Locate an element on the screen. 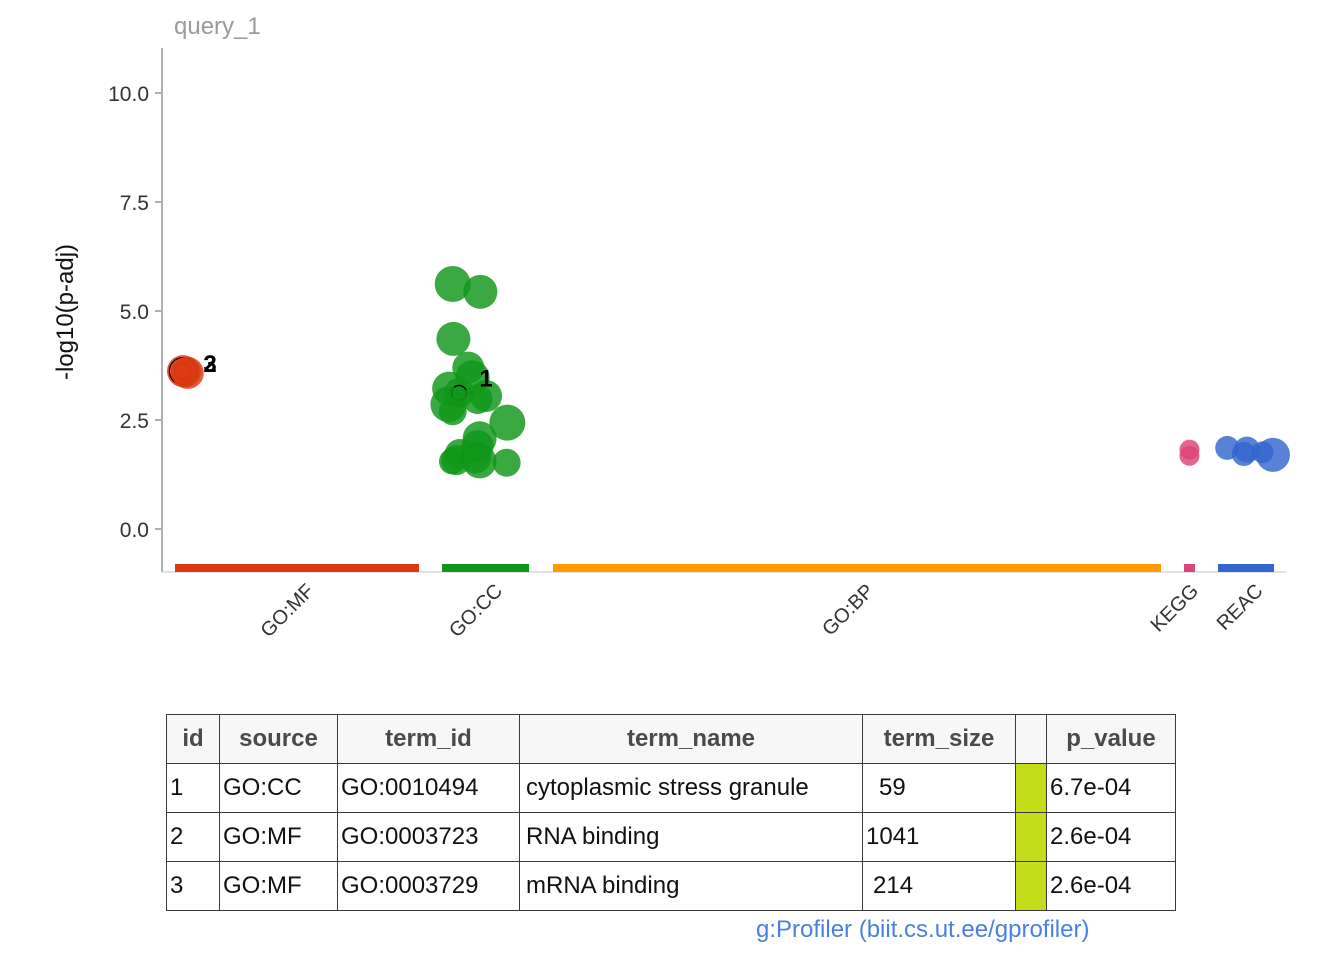 Image resolution: width=1344 pixels, height=960 pixels. point-labels: 23 1 is located at coordinates (347, 371).